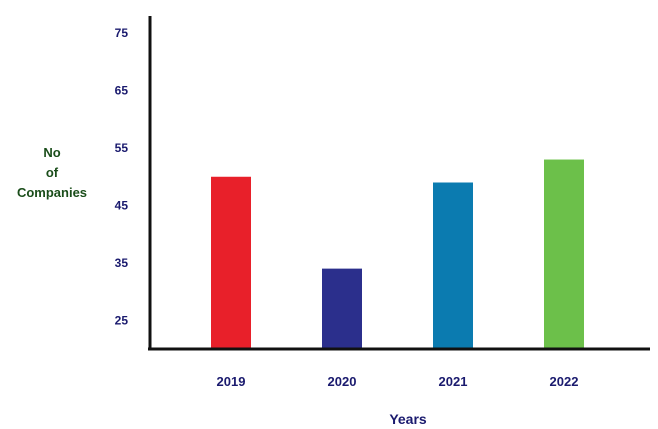 This screenshot has width=658, height=429. Describe the element at coordinates (564, 254) in the screenshot. I see `bar-2022` at that location.